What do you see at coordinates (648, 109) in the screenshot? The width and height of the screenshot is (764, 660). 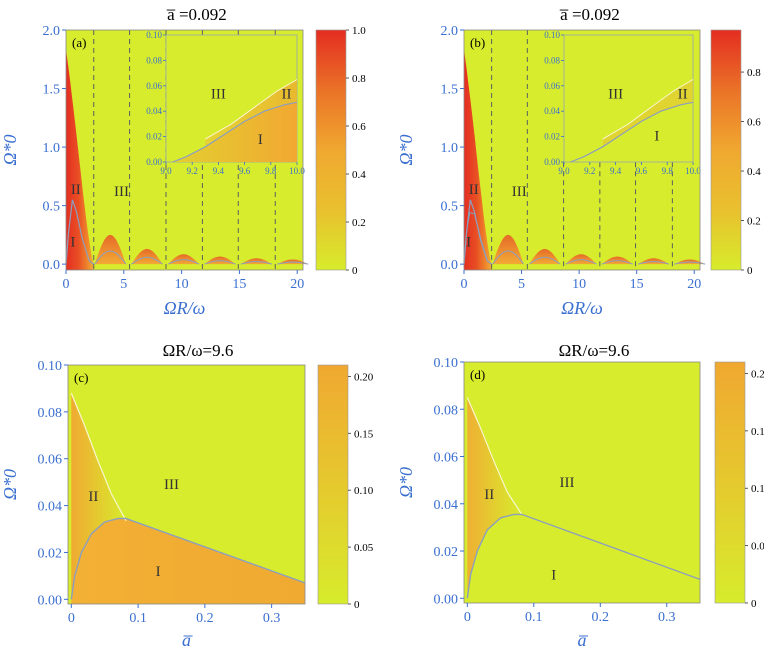 I see `inset-boundary-II` at bounding box center [648, 109].